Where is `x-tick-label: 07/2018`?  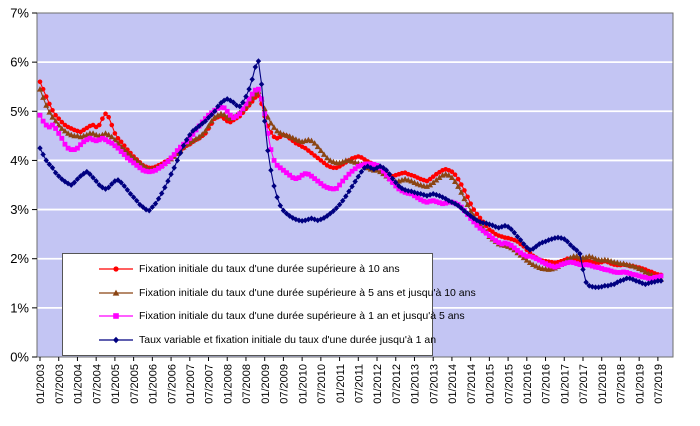 x-tick-label: 07/2018 is located at coordinates (622, 384).